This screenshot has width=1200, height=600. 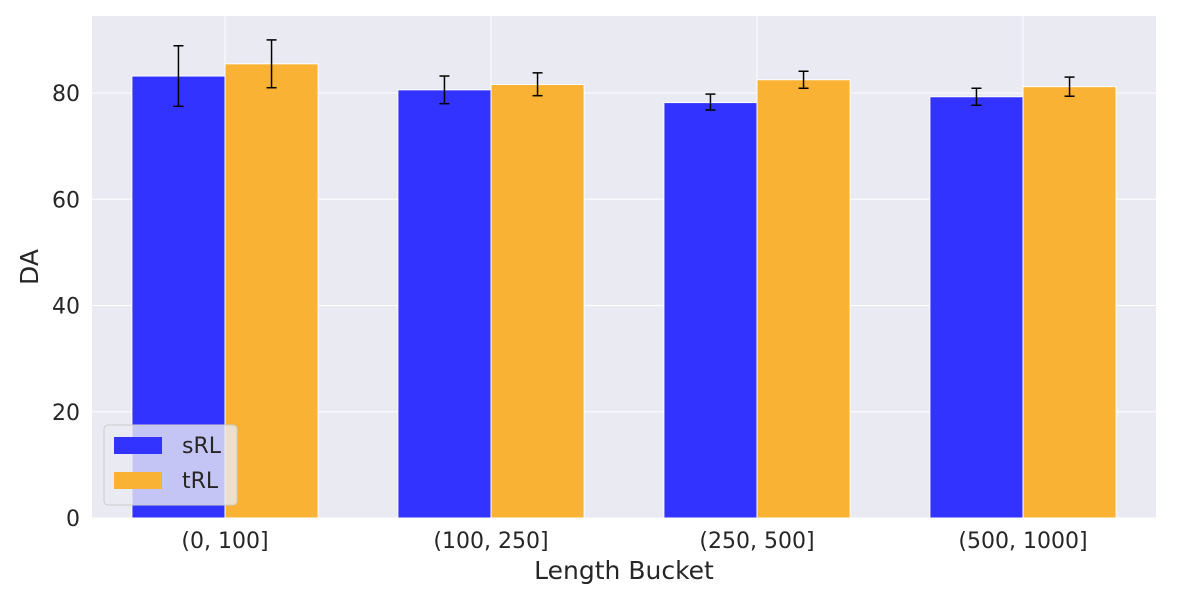 I want to click on y-axis-label: DA, so click(x=29, y=267).